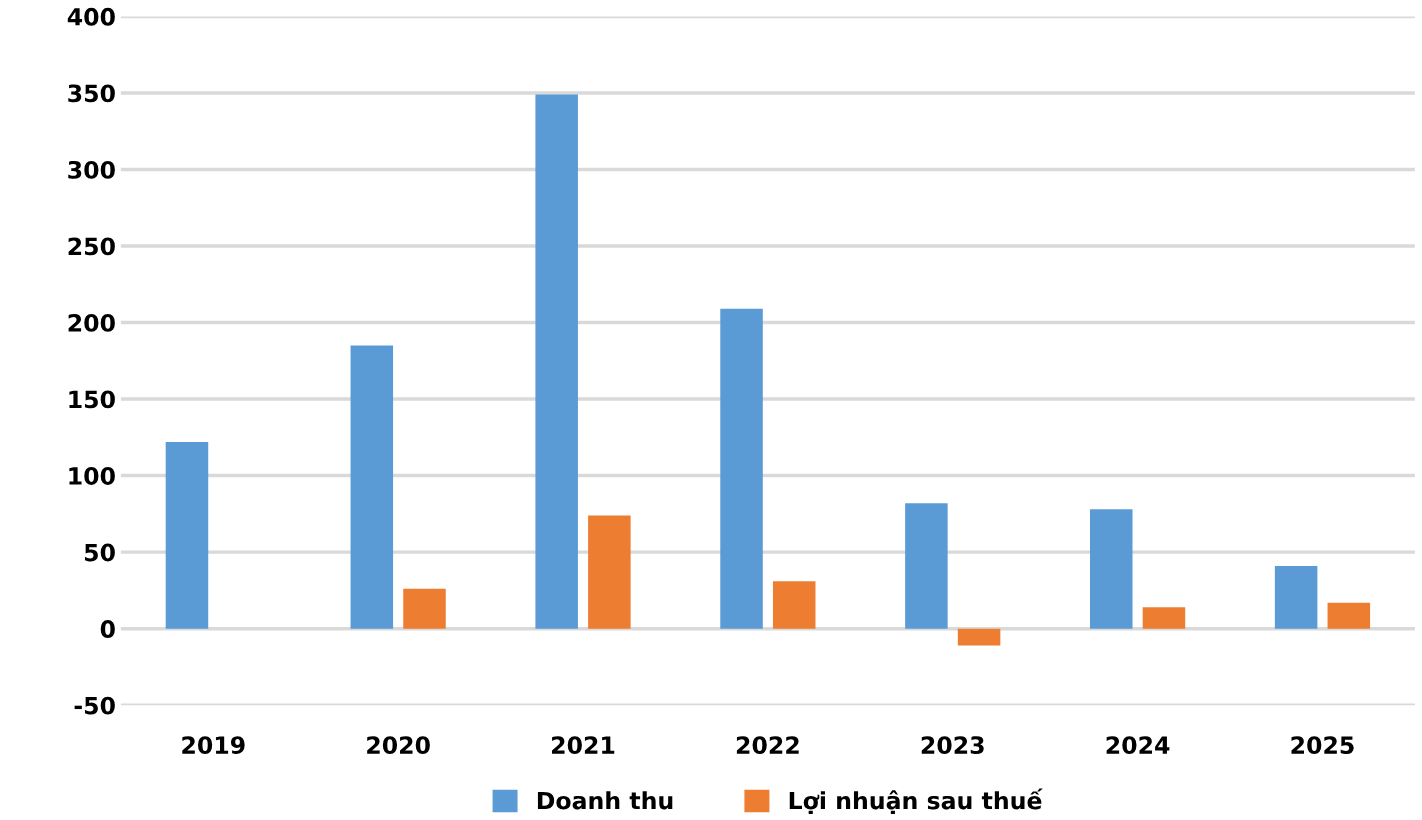 This screenshot has width=1422, height=820. I want to click on x-tick-label: 2020, so click(398, 745).